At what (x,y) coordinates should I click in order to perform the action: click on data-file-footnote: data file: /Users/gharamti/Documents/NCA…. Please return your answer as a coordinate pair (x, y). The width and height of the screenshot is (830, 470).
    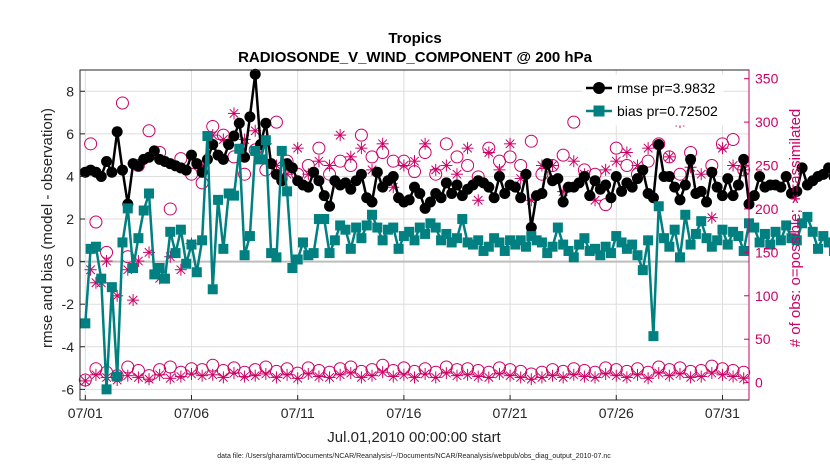
    Looking at the image, I should click on (414, 456).